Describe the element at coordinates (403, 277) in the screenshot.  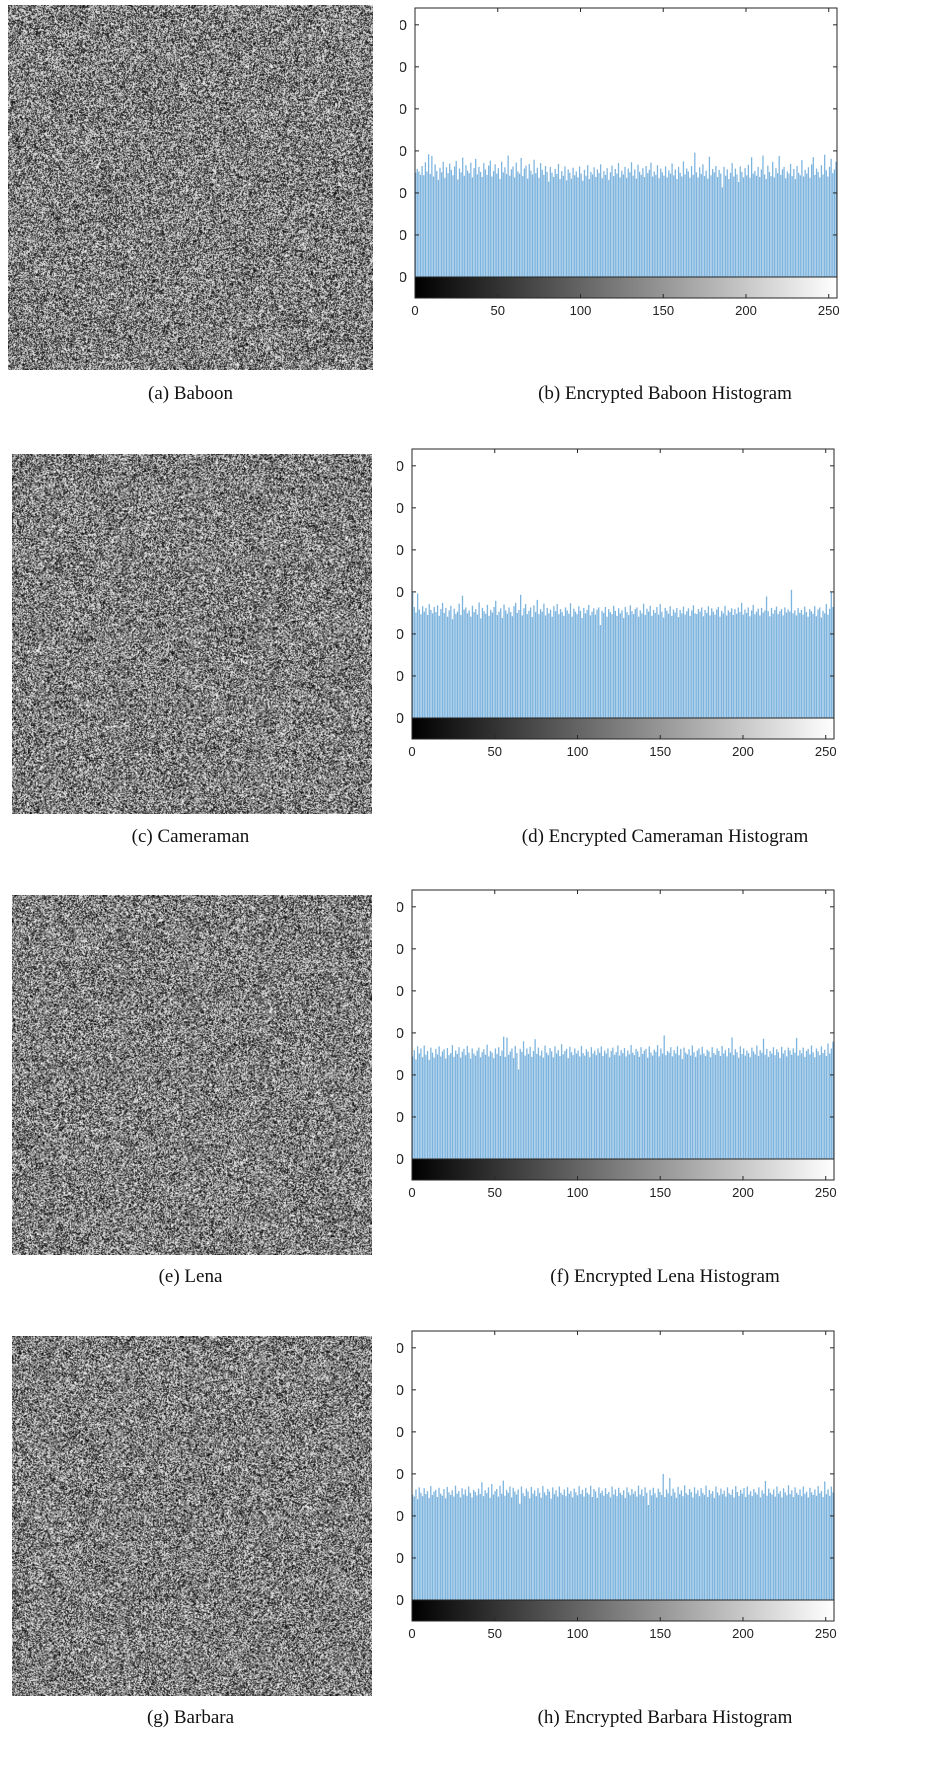
I see `y-tick-label: 0` at that location.